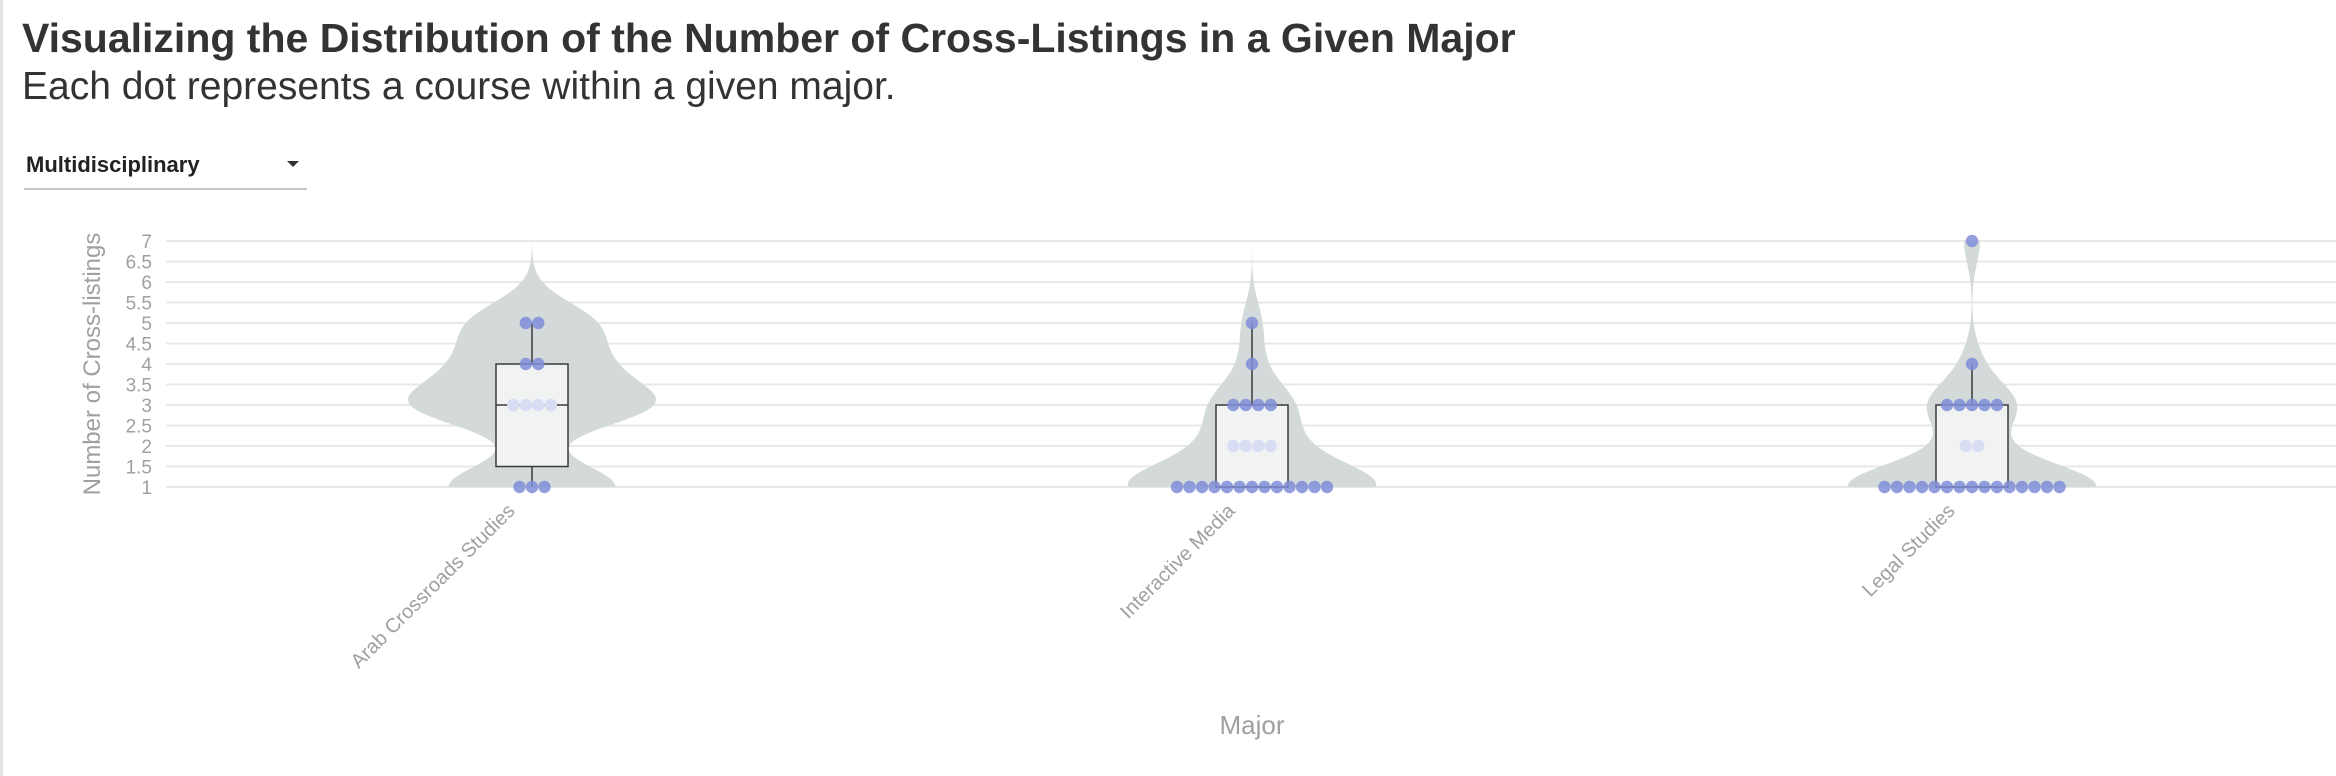  What do you see at coordinates (146, 406) in the screenshot?
I see `y-tick-label: 3` at bounding box center [146, 406].